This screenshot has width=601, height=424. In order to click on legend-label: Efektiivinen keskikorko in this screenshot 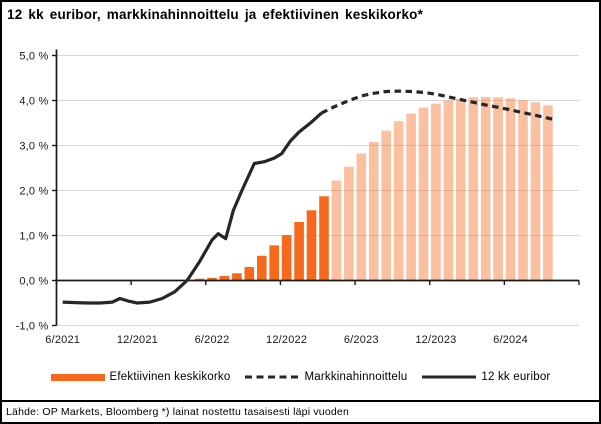, I will do `click(170, 377)`.